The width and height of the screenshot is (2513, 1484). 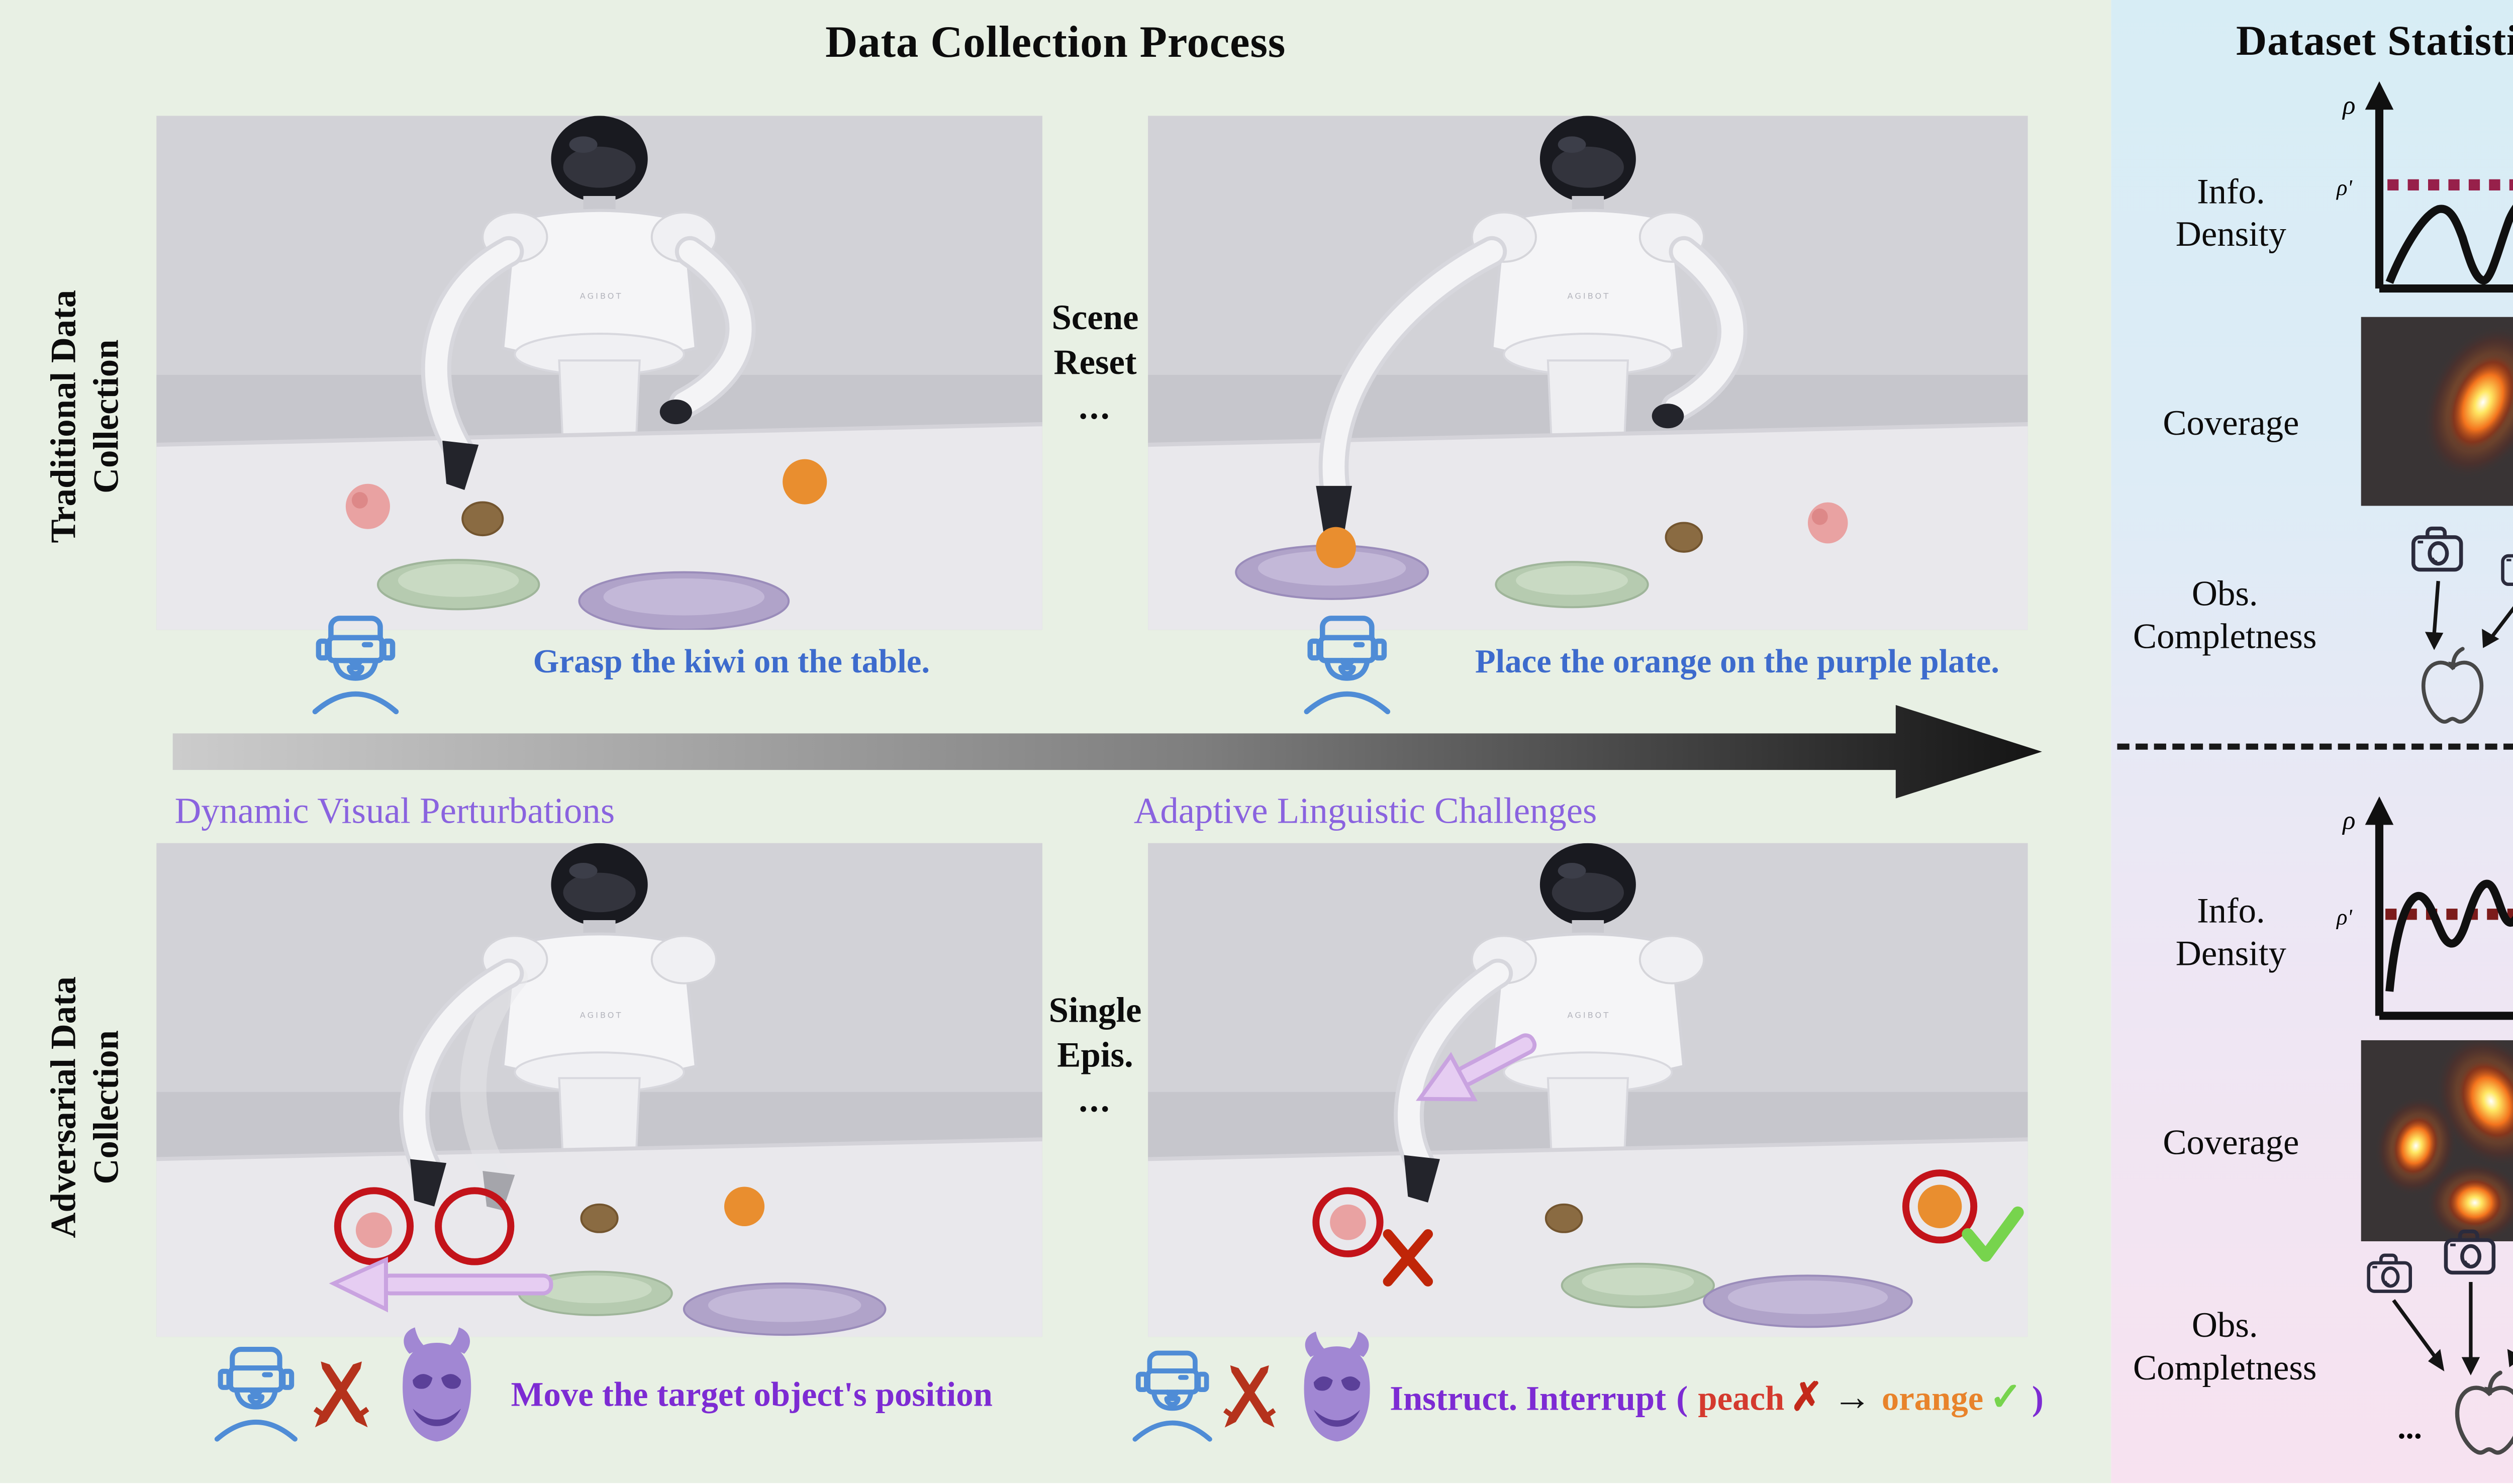 I want to click on subtitle-adaptive-linguistic: Adaptive Linguistic Challenges, so click(x=1365, y=811).